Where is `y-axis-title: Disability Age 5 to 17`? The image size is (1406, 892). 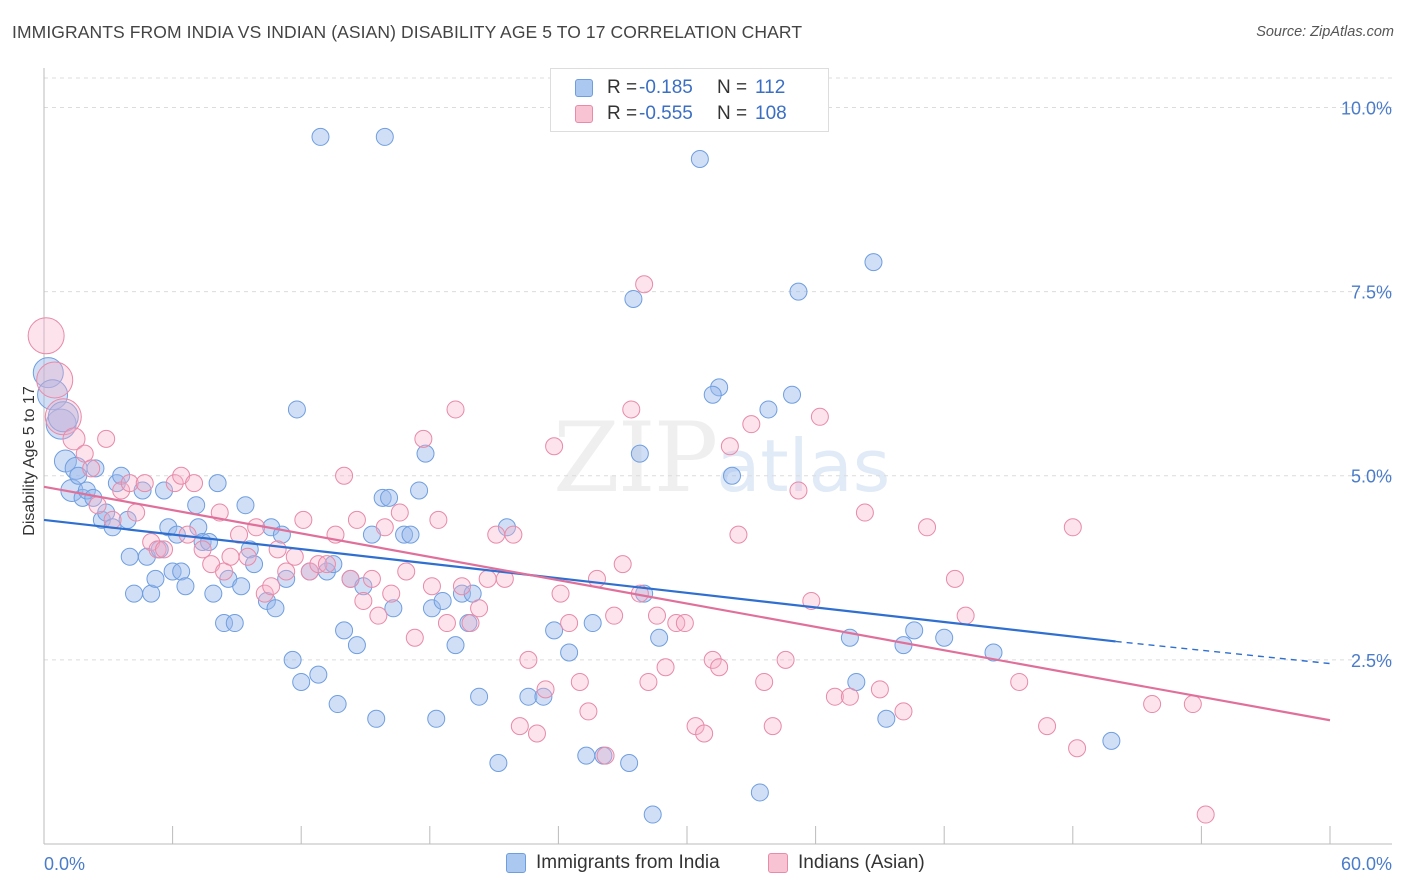
y-axis-title: Disability Age 5 to 17 is located at coordinates (29, 461).